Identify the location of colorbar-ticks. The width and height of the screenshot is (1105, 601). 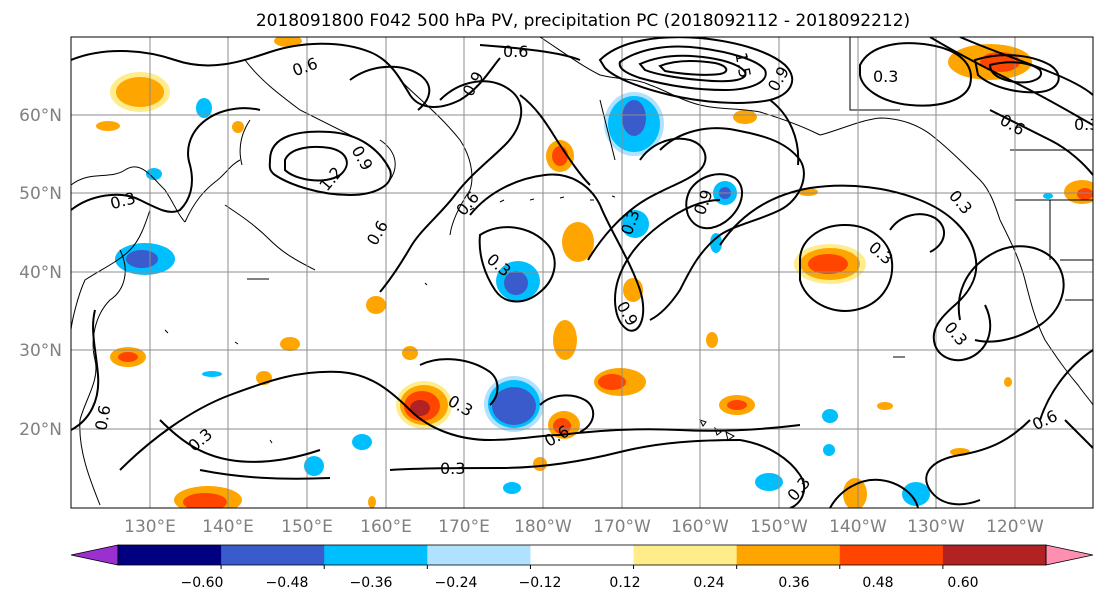
(582, 567).